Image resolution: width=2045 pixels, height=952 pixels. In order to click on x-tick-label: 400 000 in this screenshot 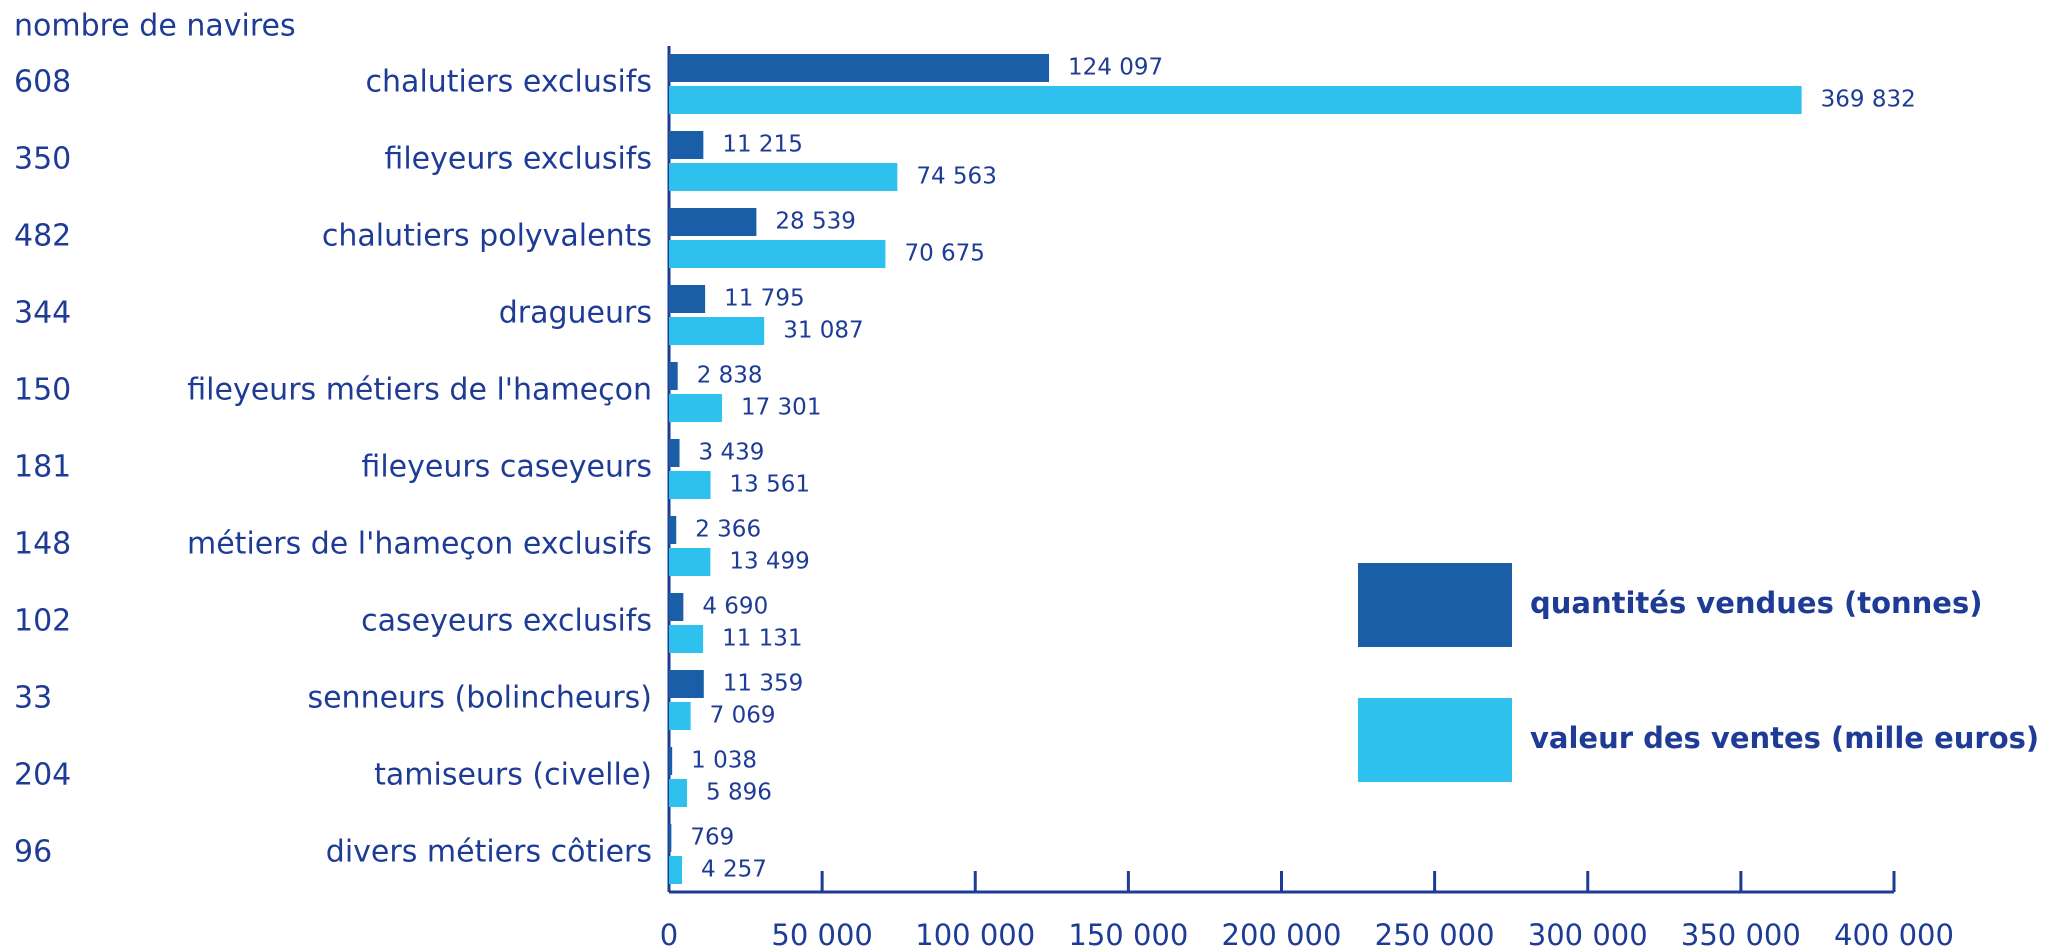, I will do `click(1894, 935)`.